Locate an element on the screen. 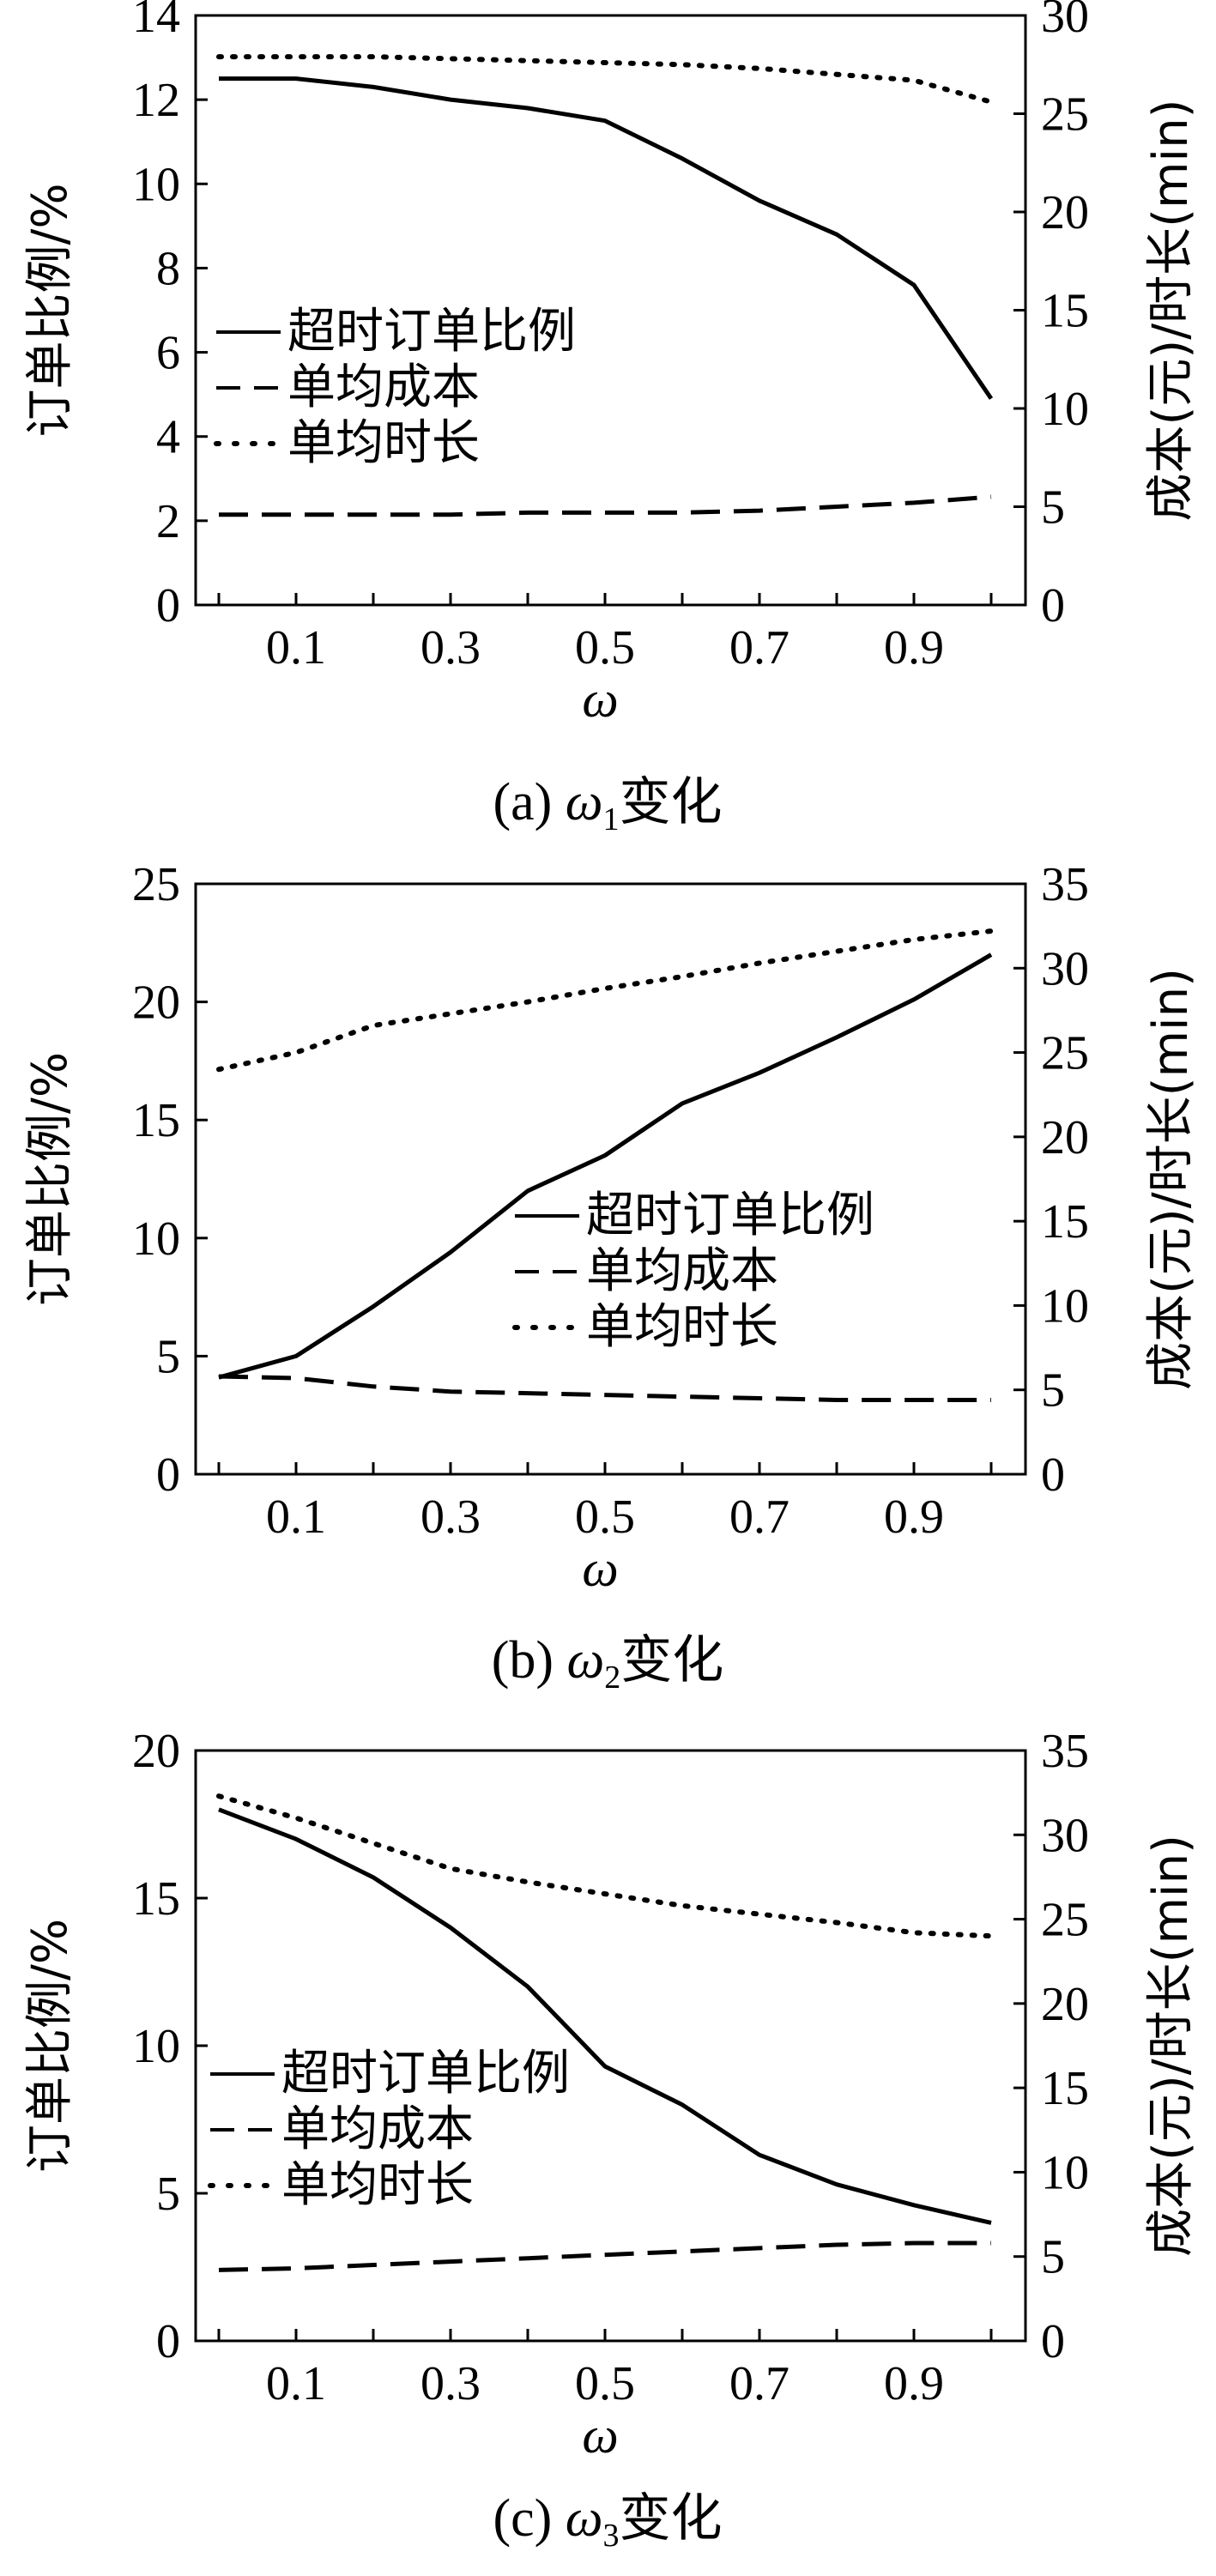 Image resolution: width=1216 pixels, height=2576 pixels. left-tick-label: 25 is located at coordinates (156, 884).